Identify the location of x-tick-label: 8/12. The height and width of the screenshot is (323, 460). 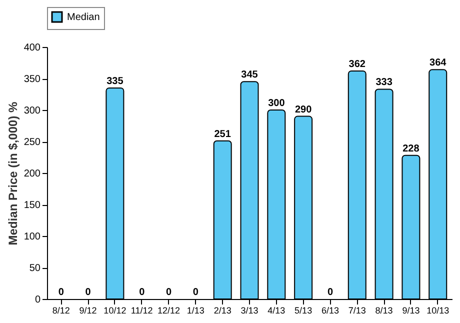
(61, 311).